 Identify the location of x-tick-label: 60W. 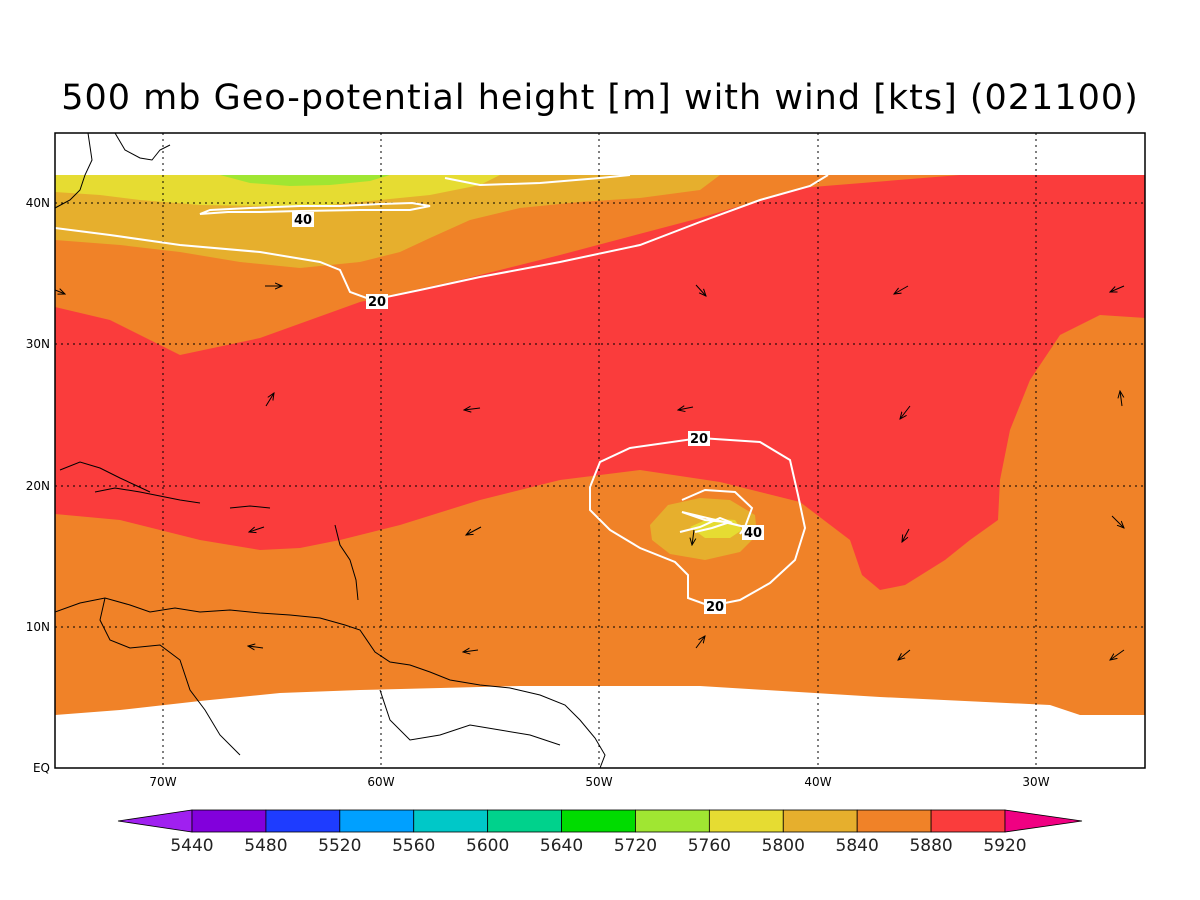
(380, 782).